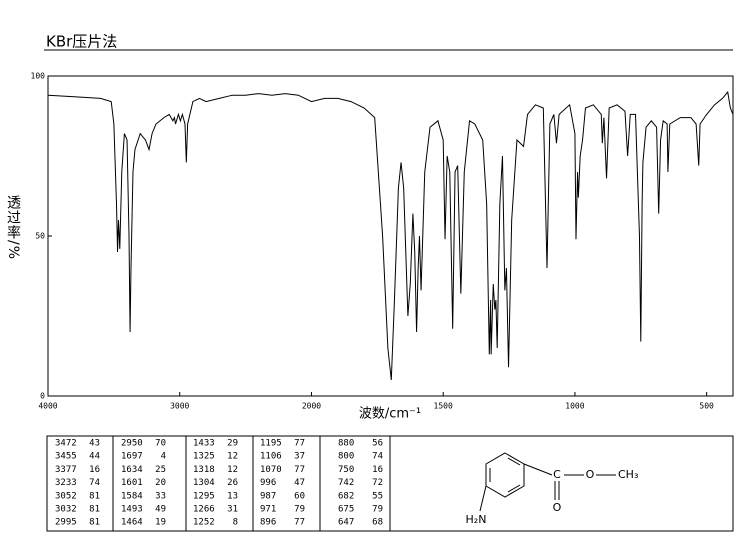  Describe the element at coordinates (346, 457) in the screenshot. I see `peak-wavenumber: 800` at that location.